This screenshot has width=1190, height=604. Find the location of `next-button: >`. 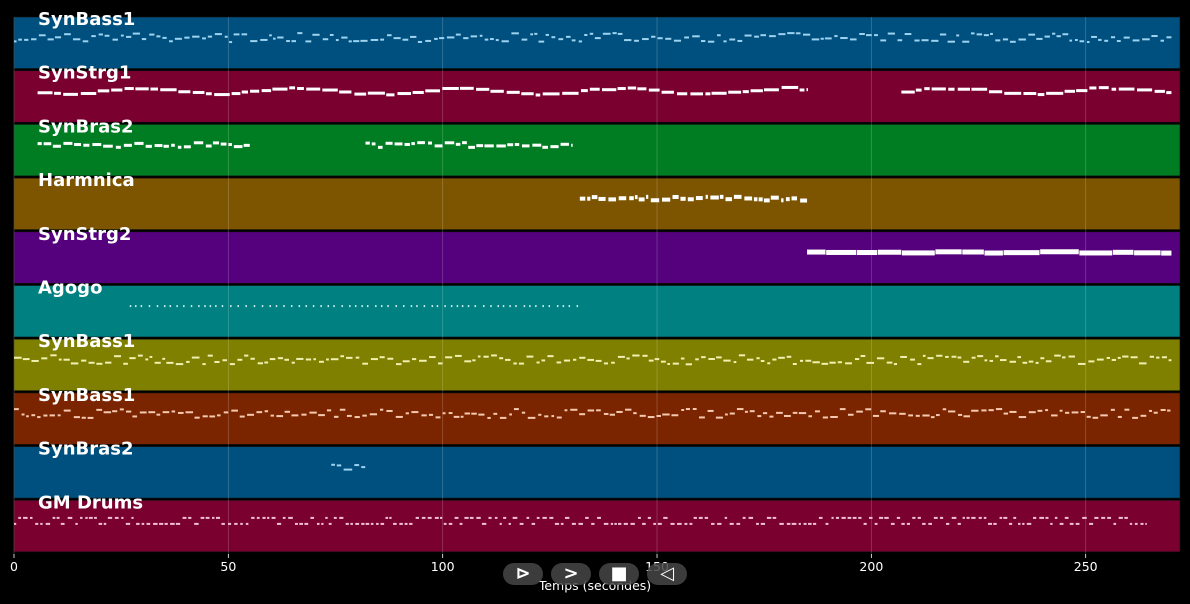

next-button: > is located at coordinates (571, 574).